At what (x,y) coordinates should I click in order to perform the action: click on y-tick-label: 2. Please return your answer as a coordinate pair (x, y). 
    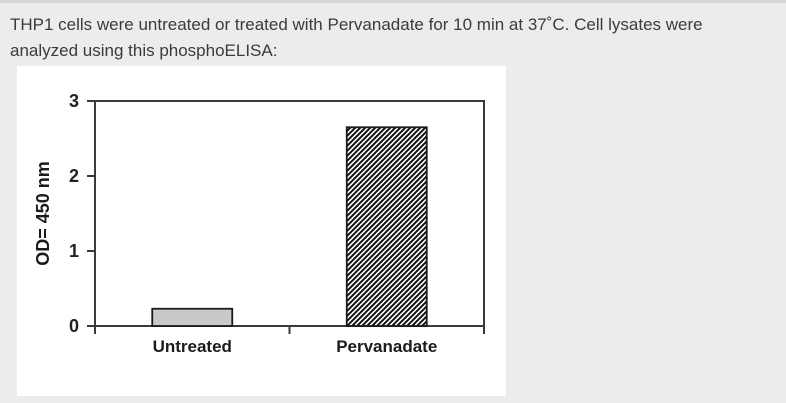
    Looking at the image, I should click on (74, 176).